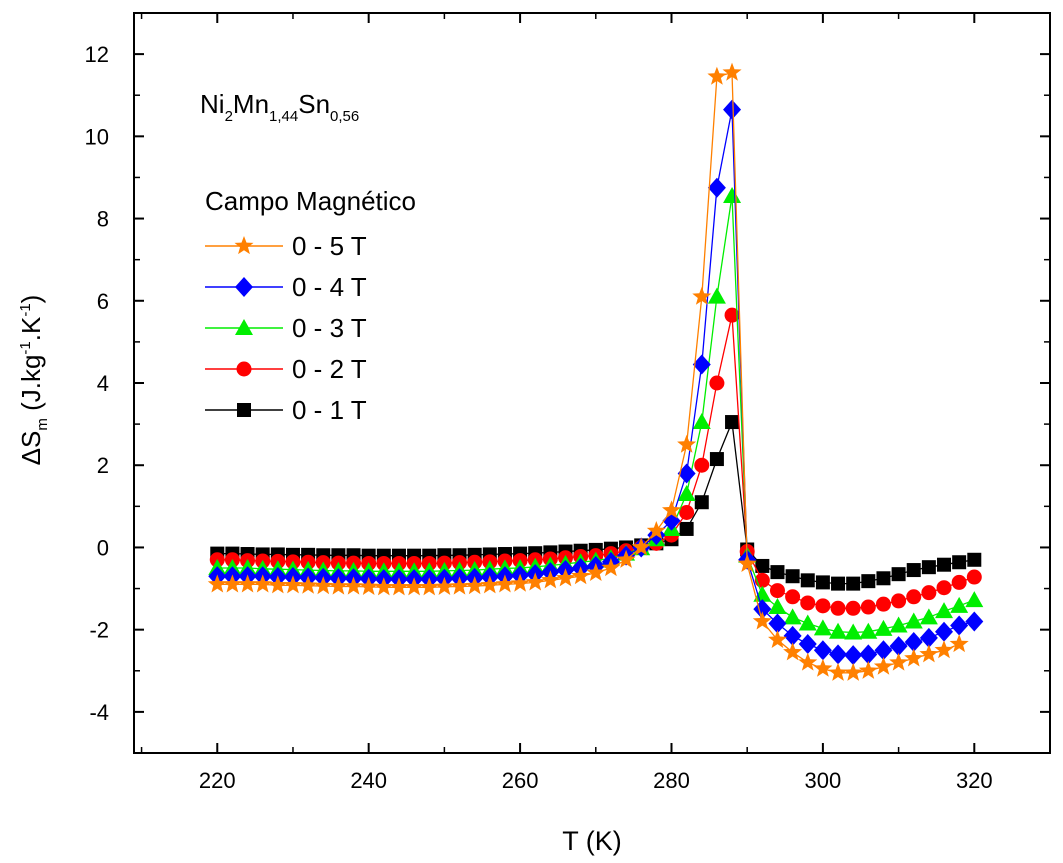 This screenshot has width=1063, height=863. I want to click on legend-item: 0 - 2 T, so click(286, 369).